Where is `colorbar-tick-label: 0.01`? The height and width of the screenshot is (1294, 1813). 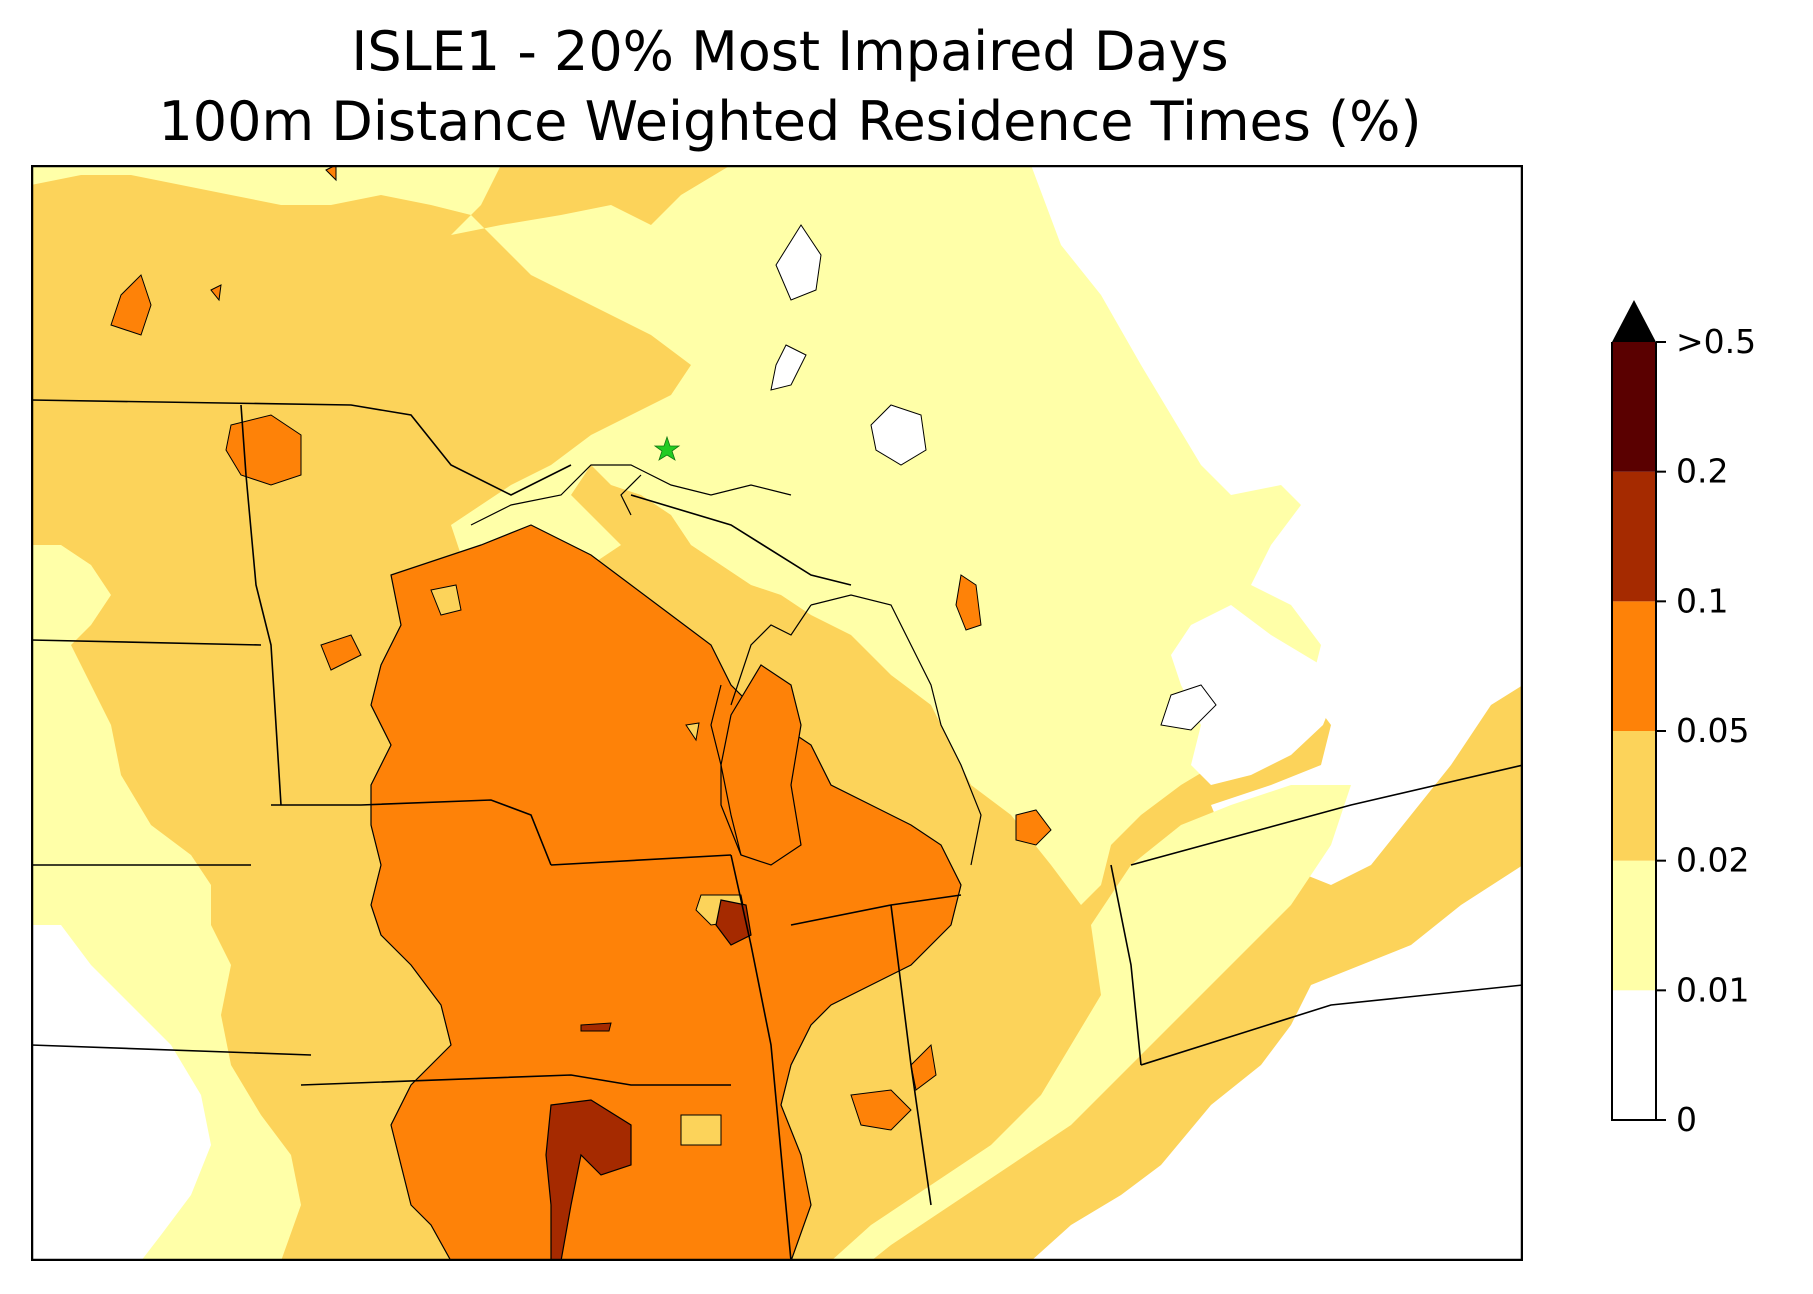 colorbar-tick-label: 0.01 is located at coordinates (1712, 989).